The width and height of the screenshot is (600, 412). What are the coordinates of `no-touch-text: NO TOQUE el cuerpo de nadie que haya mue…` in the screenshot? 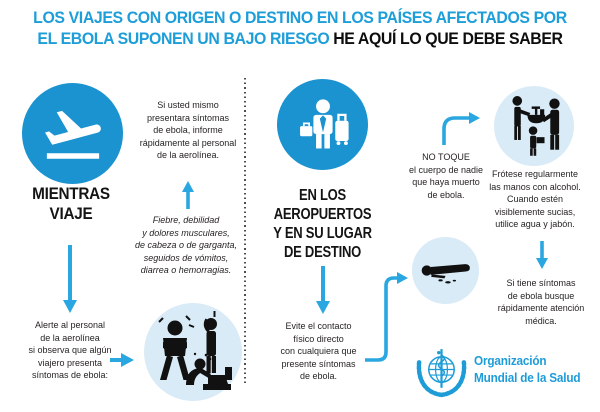 It's located at (446, 176).